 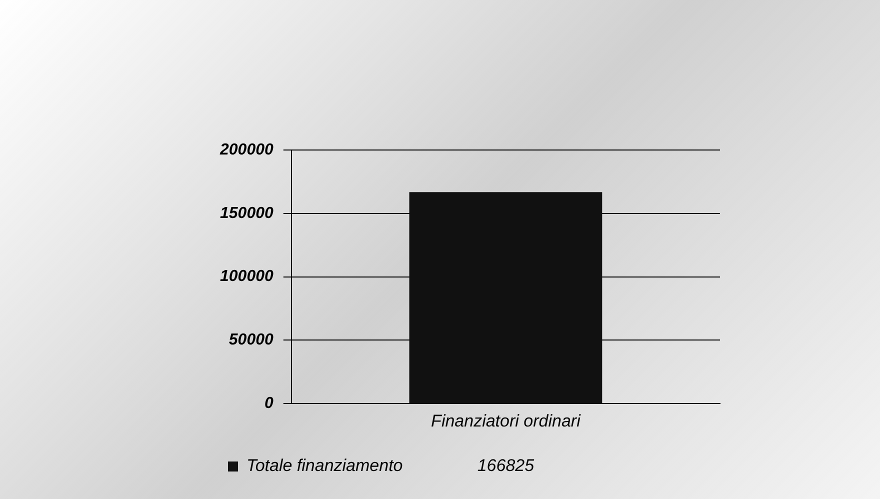 What do you see at coordinates (246, 149) in the screenshot?
I see `y-tick-label: 200000` at bounding box center [246, 149].